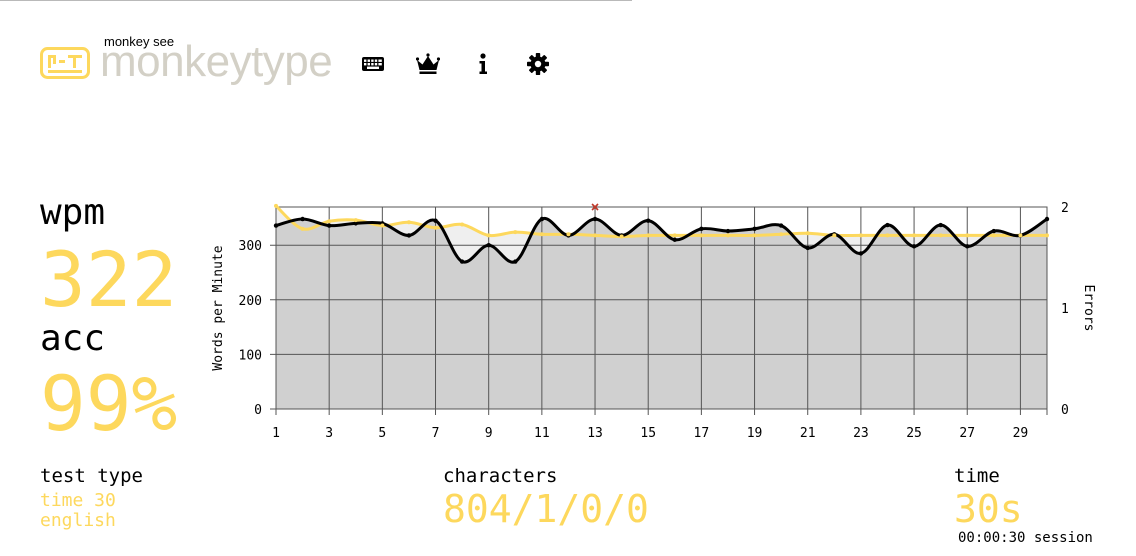 This screenshot has height=556, width=1136. Describe the element at coordinates (250, 301) in the screenshot. I see `y-tick-label: 200` at that location.